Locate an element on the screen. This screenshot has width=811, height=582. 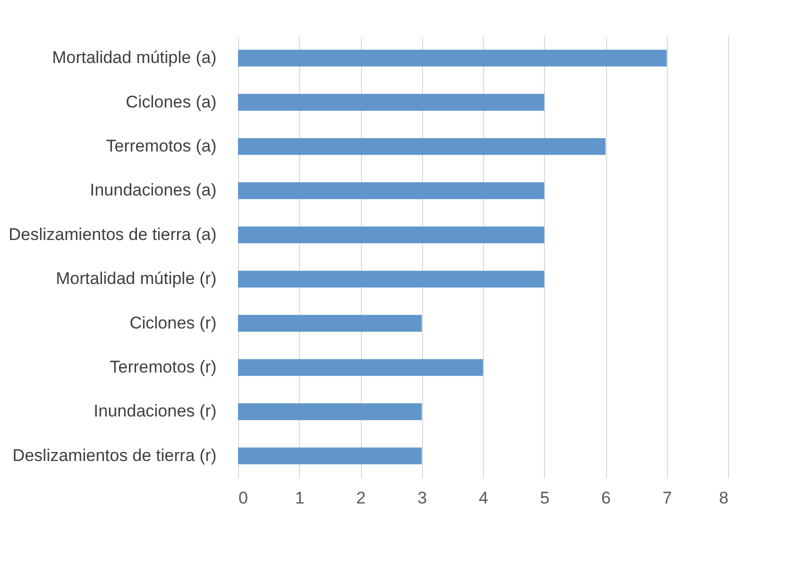
y-tick-label: Inundaciones (a) is located at coordinates (153, 190).